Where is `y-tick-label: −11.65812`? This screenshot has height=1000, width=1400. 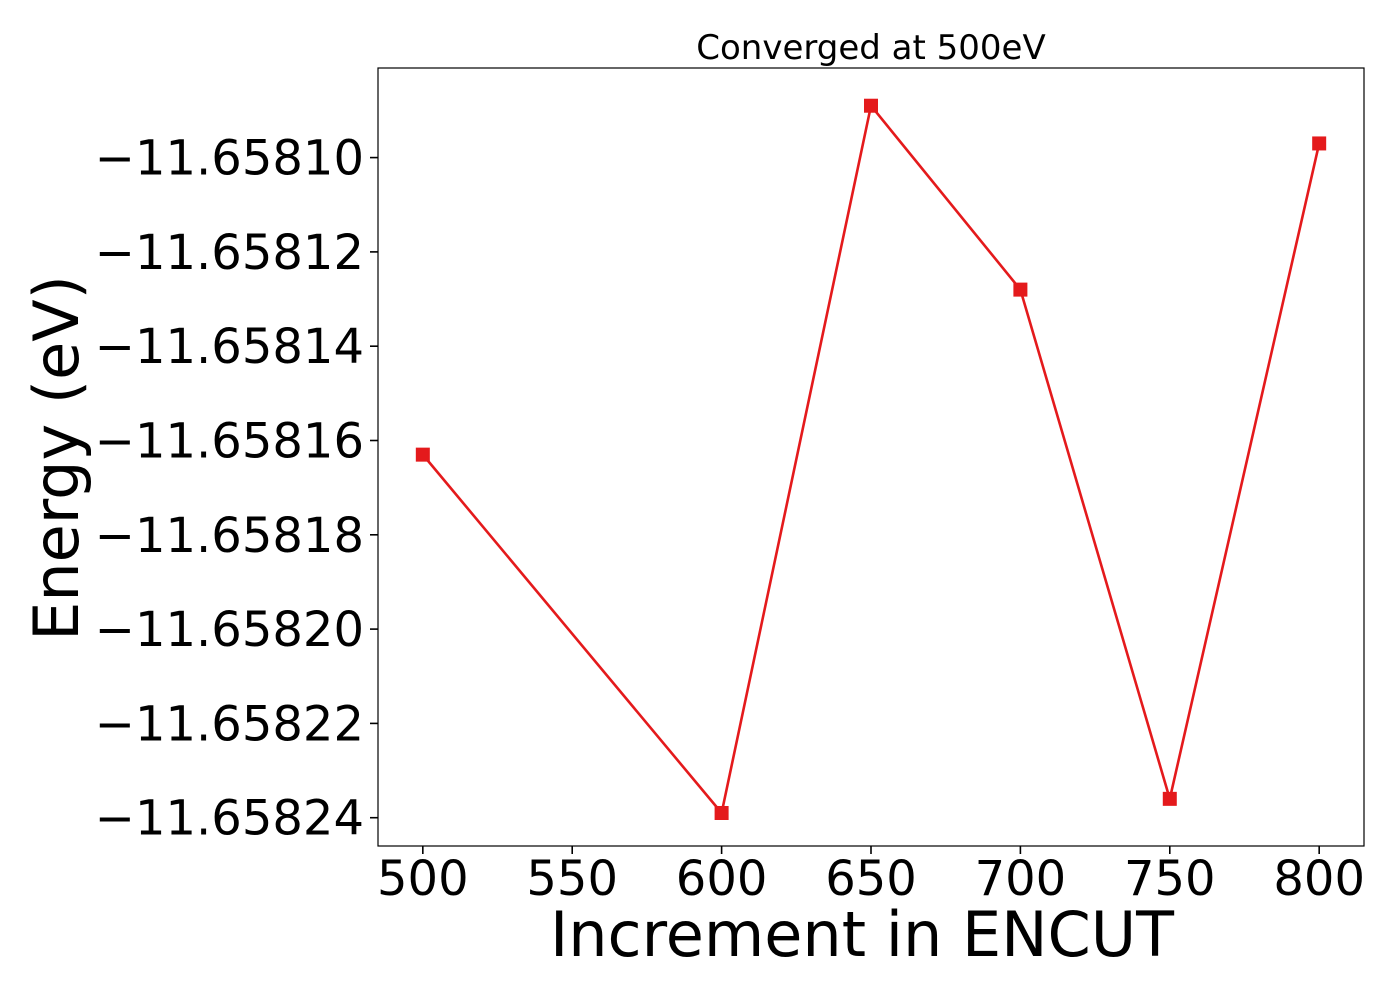 y-tick-label: −11.65812 is located at coordinates (229, 253).